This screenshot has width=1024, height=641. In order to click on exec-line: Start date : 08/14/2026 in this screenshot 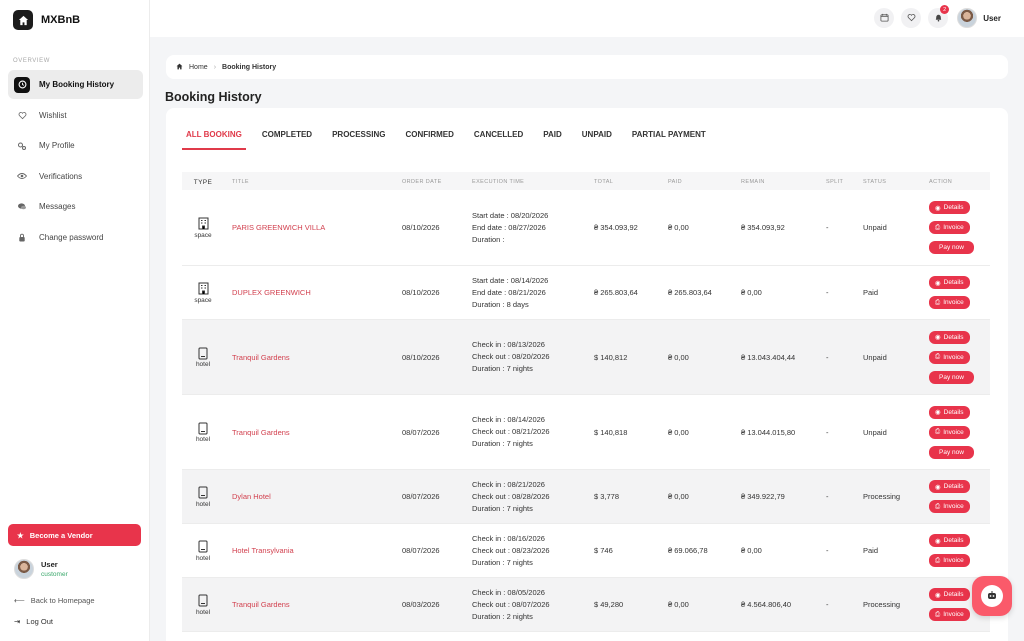, I will do `click(510, 280)`.